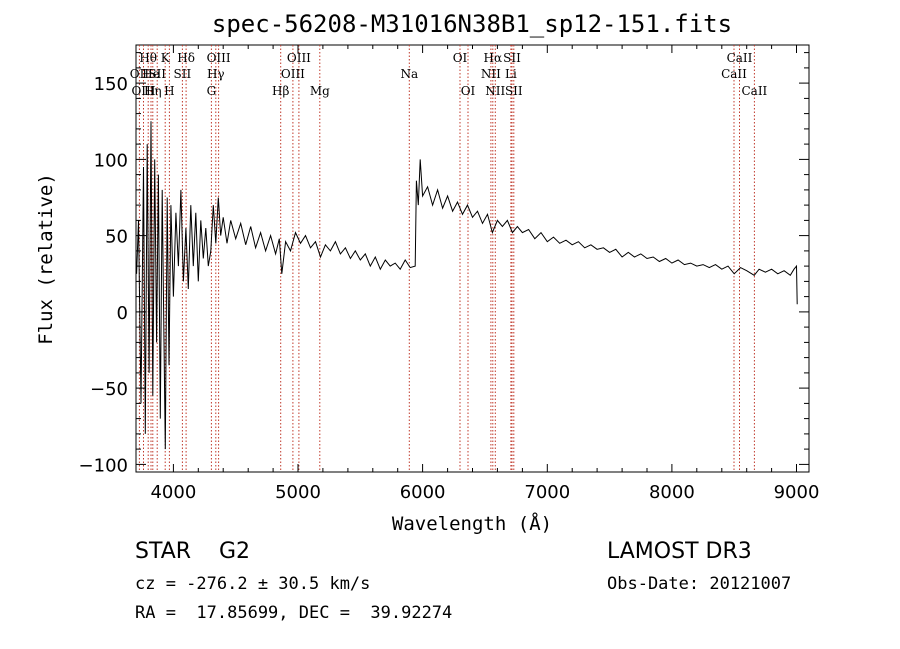 The width and height of the screenshot is (900, 649). I want to click on y-tick-label: −50, so click(109, 389).